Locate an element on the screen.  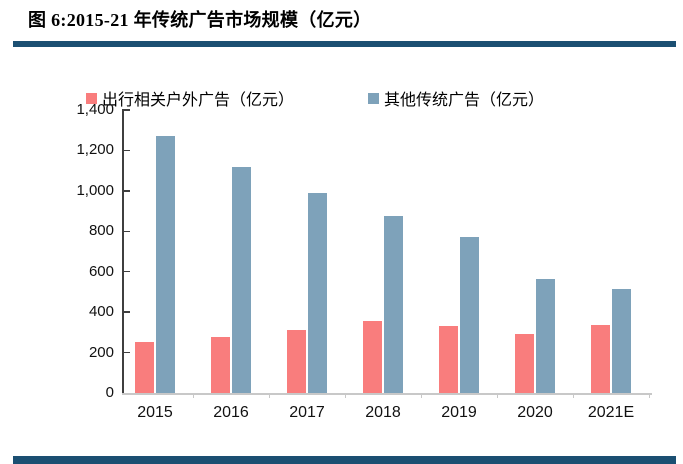
bar-s0-2019 is located at coordinates (448, 359).